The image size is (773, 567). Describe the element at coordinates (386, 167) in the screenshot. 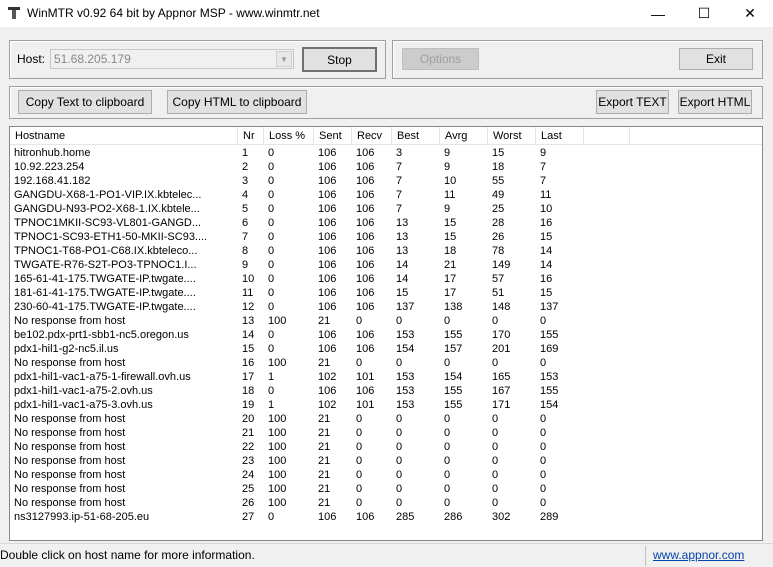

I see `table-row: 10.92.223.254 2 0 106 106 7 9 18 7` at that location.